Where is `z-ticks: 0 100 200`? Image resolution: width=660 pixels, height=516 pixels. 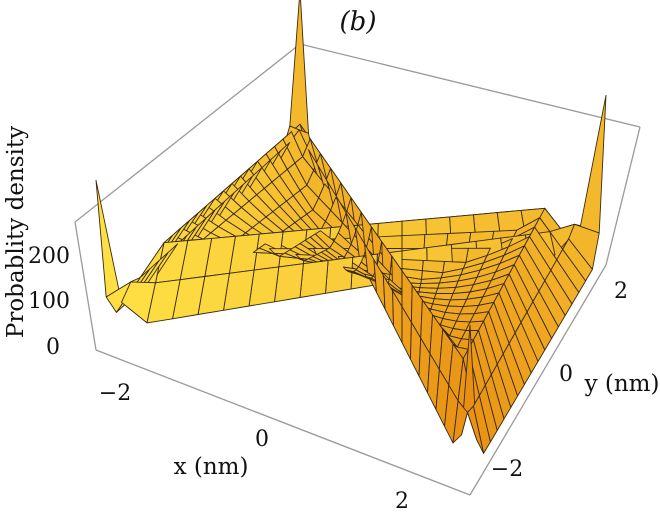 z-ticks: 0 100 200 is located at coordinates (49, 302).